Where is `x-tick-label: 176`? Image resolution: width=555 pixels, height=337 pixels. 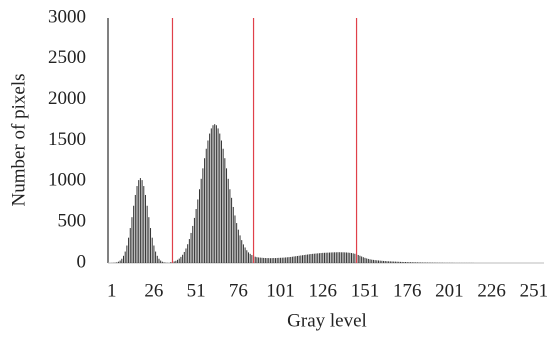
x-tick-label: 176 is located at coordinates (407, 290).